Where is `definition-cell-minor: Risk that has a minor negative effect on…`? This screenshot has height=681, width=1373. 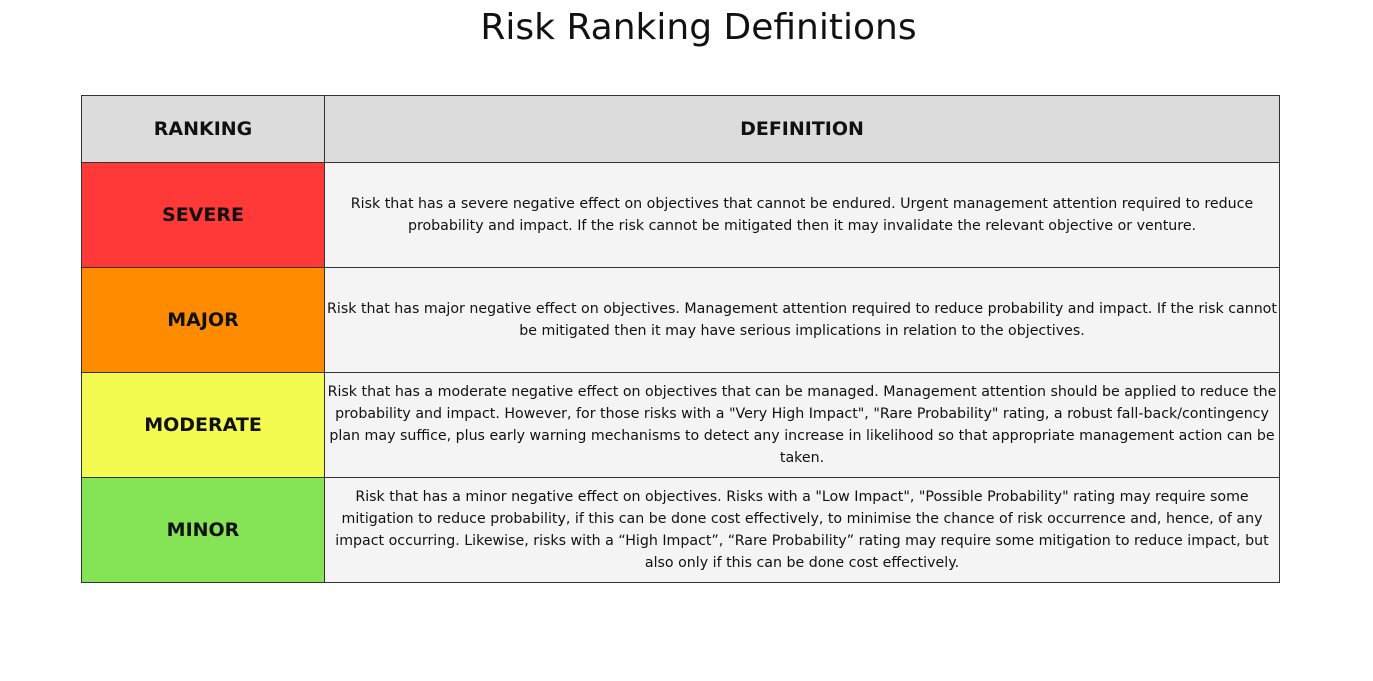 definition-cell-minor: Risk that has a minor negative effect on… is located at coordinates (802, 530).